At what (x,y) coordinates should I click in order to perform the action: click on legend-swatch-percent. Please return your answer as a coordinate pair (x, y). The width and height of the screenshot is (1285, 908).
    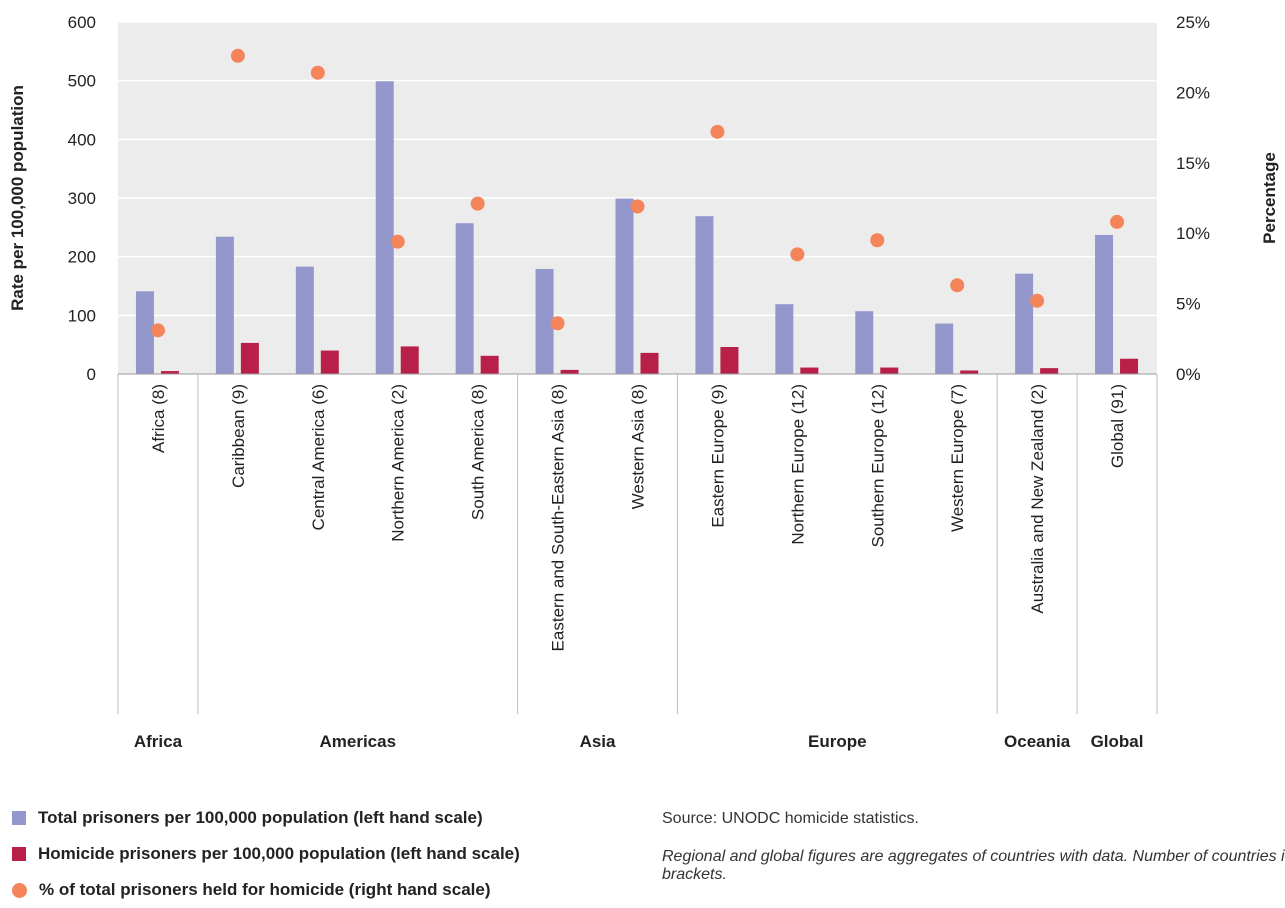
    Looking at the image, I should click on (19, 890).